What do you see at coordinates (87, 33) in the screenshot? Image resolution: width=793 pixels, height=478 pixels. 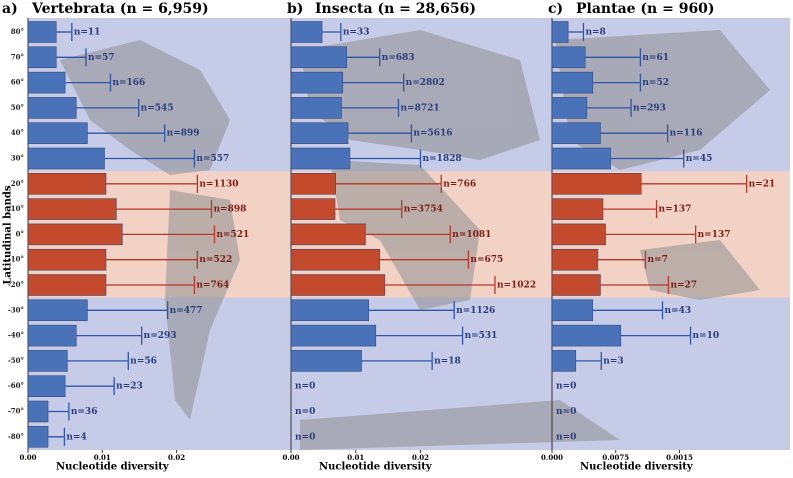 I see `n-label: n=11` at bounding box center [87, 33].